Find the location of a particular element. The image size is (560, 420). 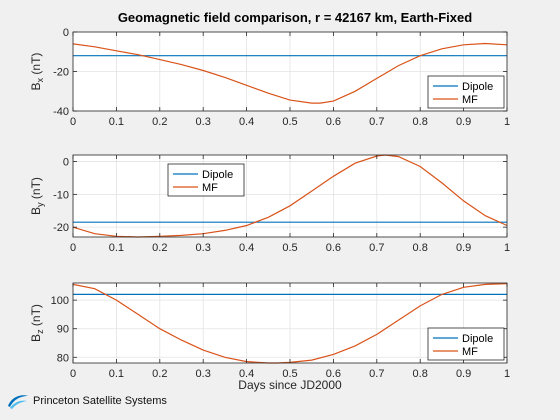

brand-logo-text: Princeton Satellite Systems is located at coordinates (100, 401).